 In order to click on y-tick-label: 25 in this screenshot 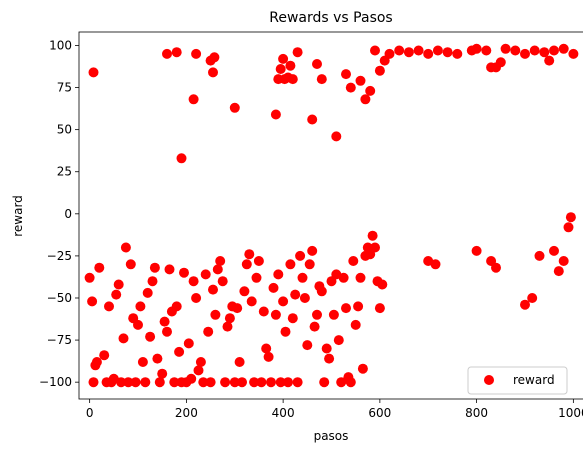, I will do `click(64, 172)`.